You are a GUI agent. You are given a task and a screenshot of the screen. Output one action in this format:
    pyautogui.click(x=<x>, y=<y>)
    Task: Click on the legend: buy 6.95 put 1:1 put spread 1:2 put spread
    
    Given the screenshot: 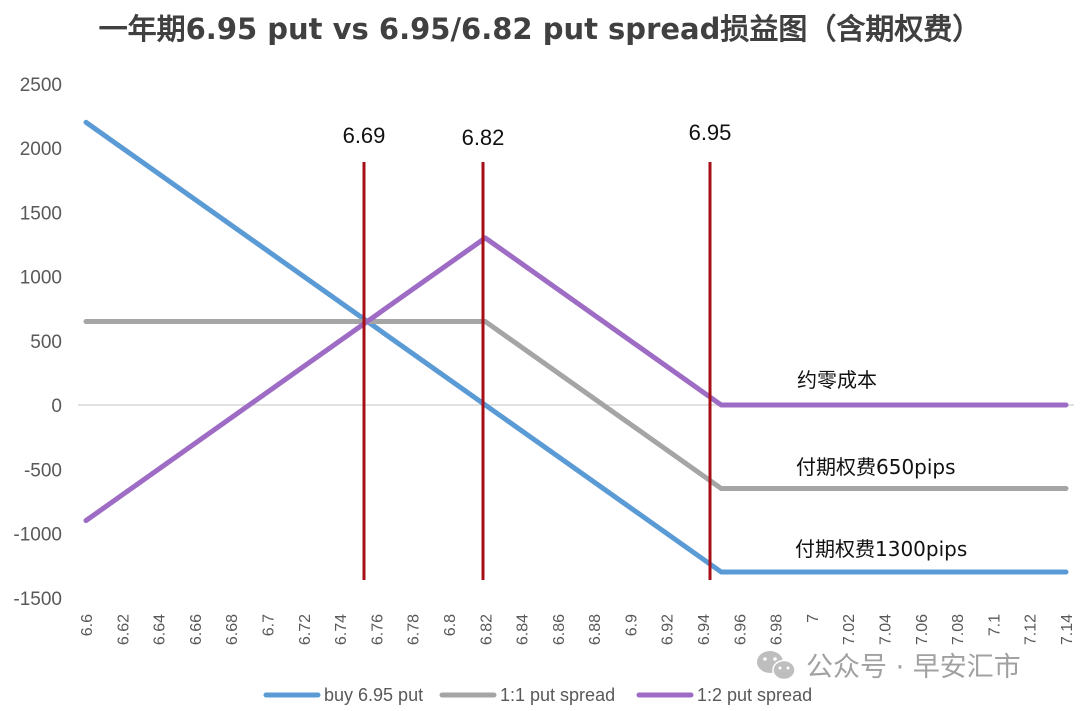 What is the action you would take?
    pyautogui.click(x=537, y=695)
    